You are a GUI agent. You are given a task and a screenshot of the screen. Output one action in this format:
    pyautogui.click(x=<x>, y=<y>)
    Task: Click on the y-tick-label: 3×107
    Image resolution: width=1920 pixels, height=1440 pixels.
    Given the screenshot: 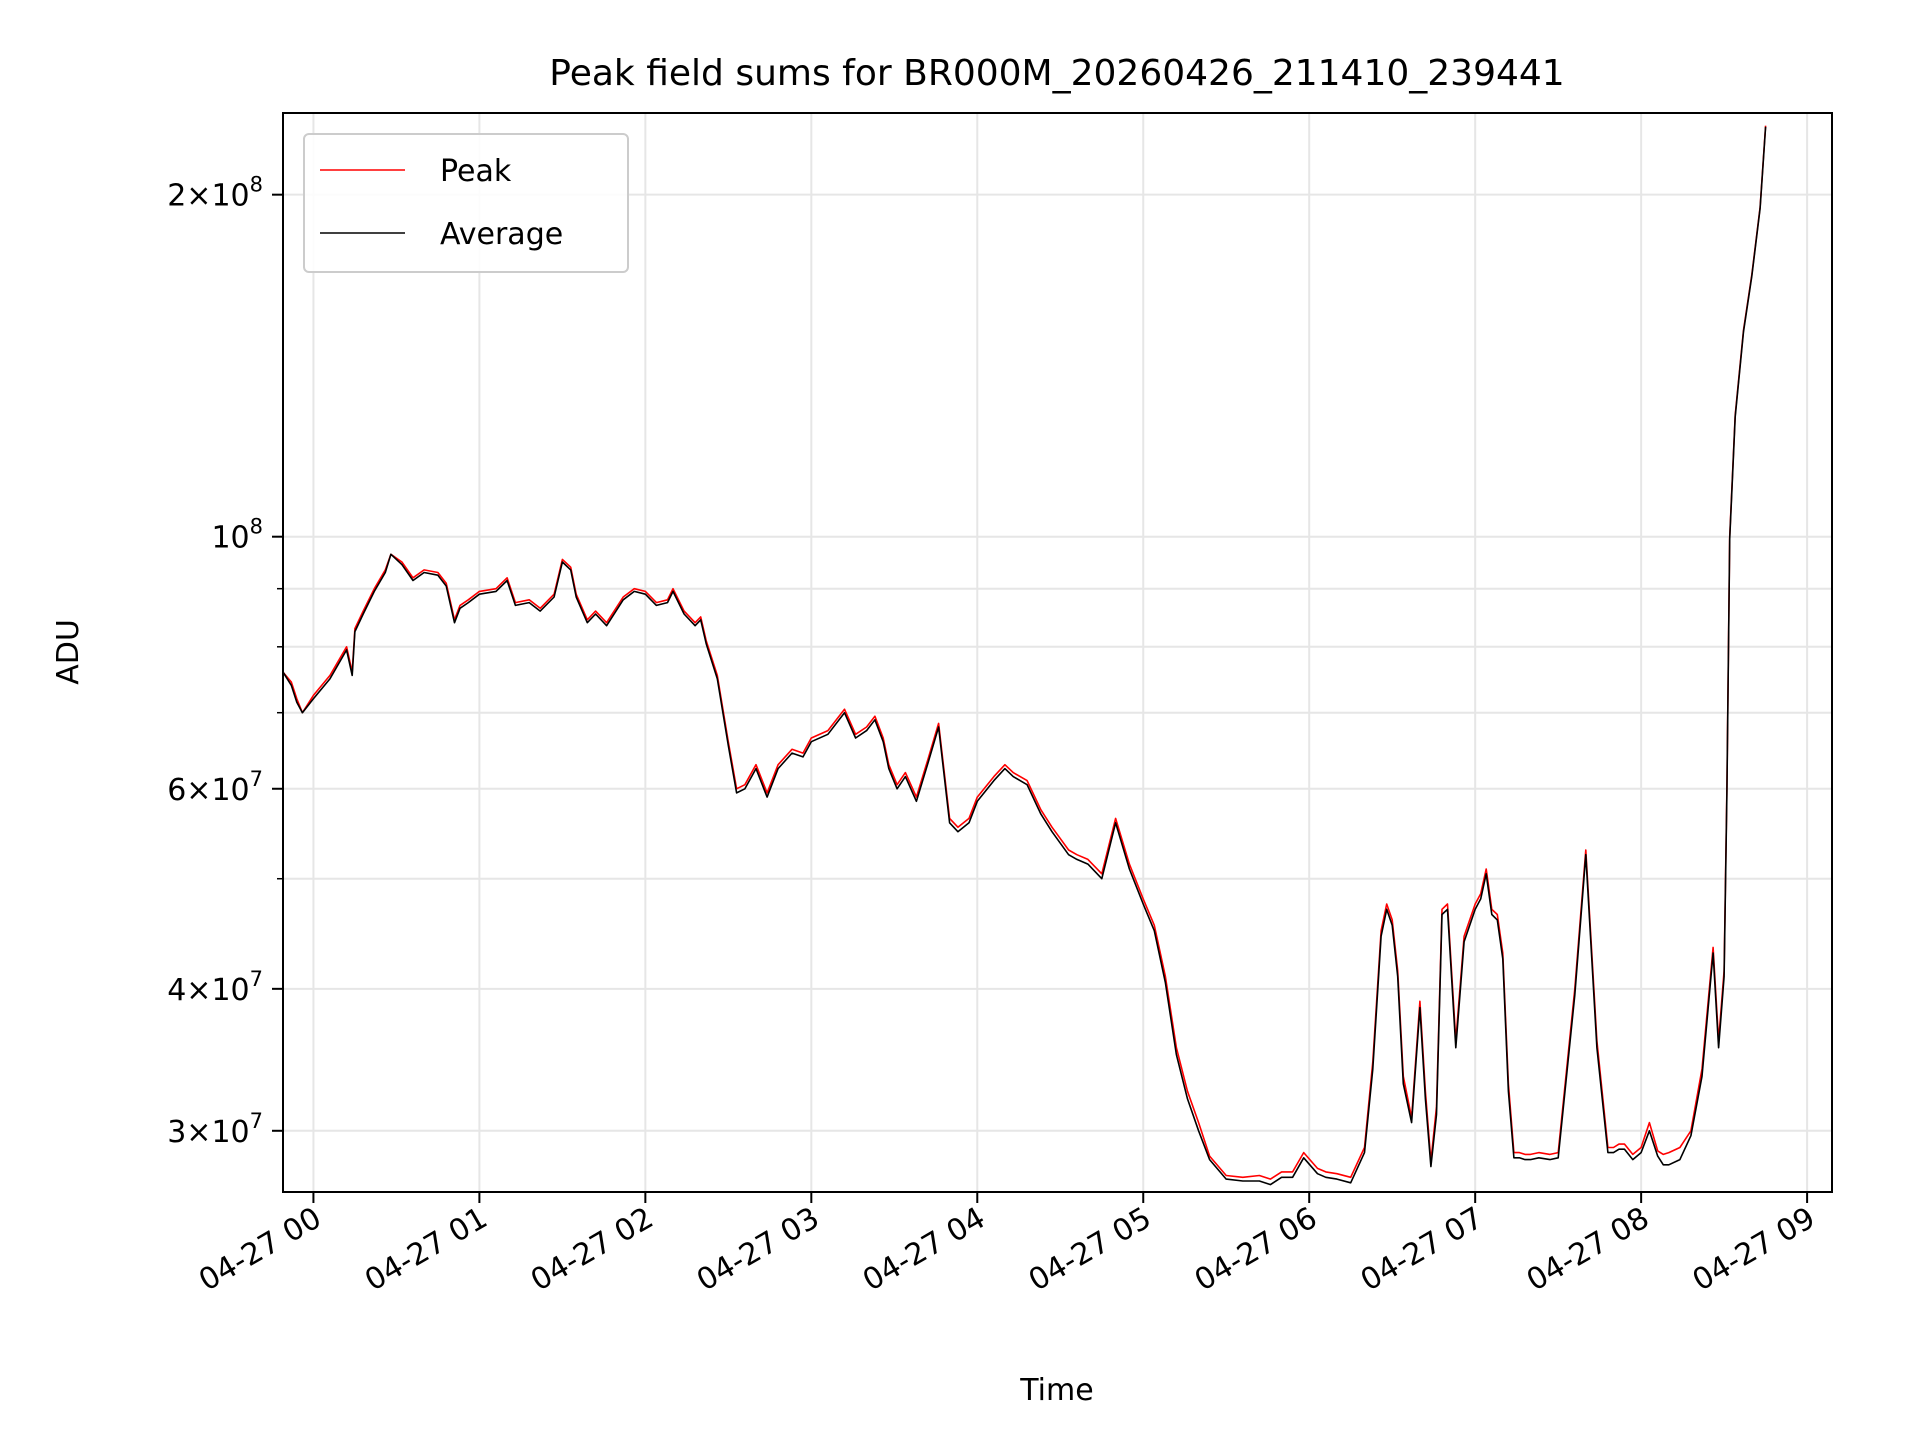 What is the action you would take?
    pyautogui.click(x=215, y=1129)
    